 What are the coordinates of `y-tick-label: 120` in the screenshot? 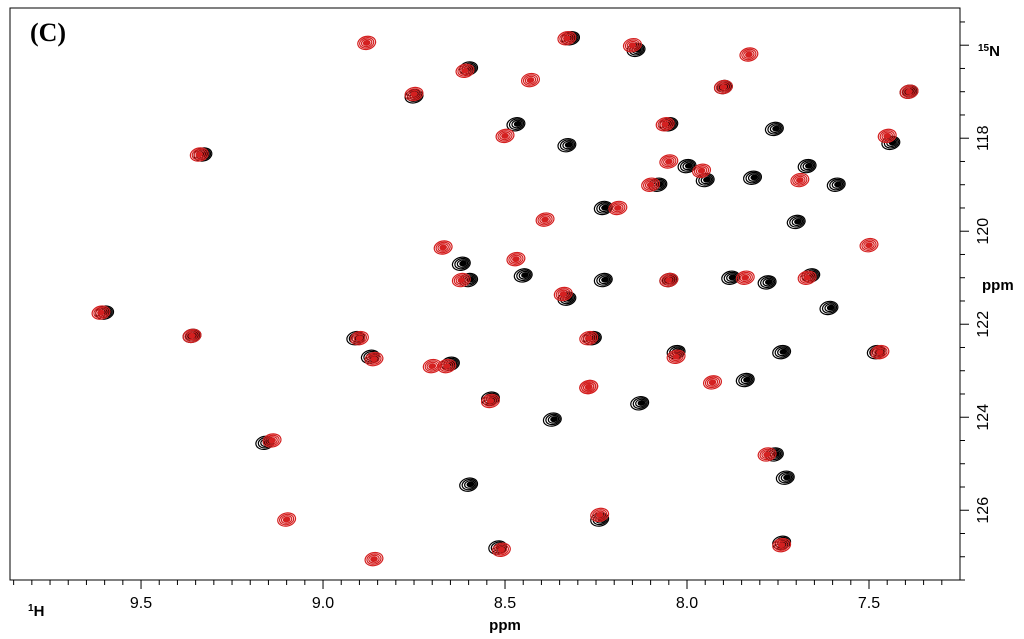 It's located at (983, 231).